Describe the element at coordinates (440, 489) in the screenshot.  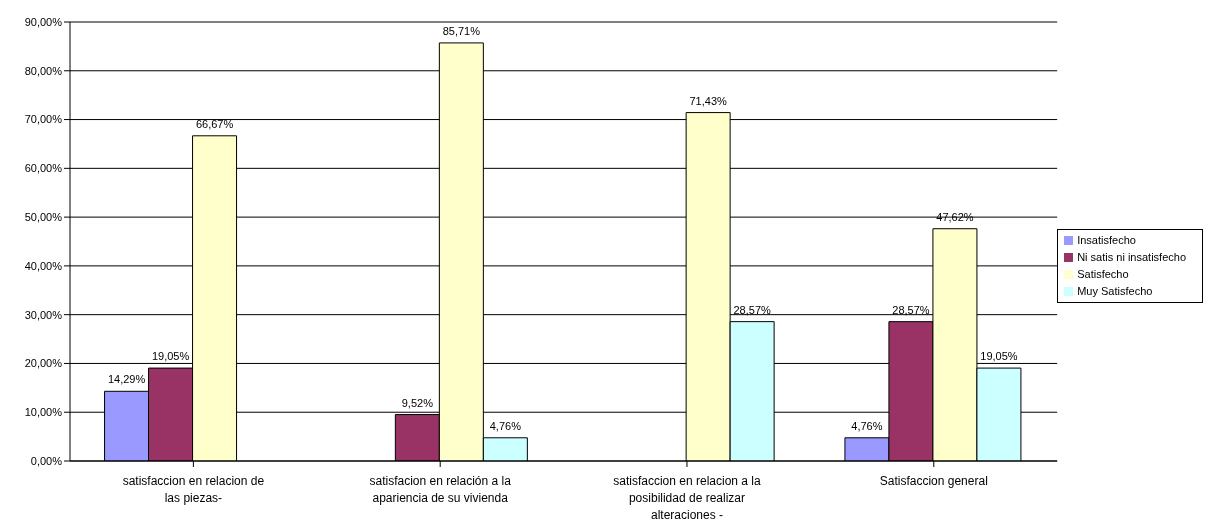
I see `x-tick-label: satisfacion en relación a la apariencia de su vivienda` at that location.